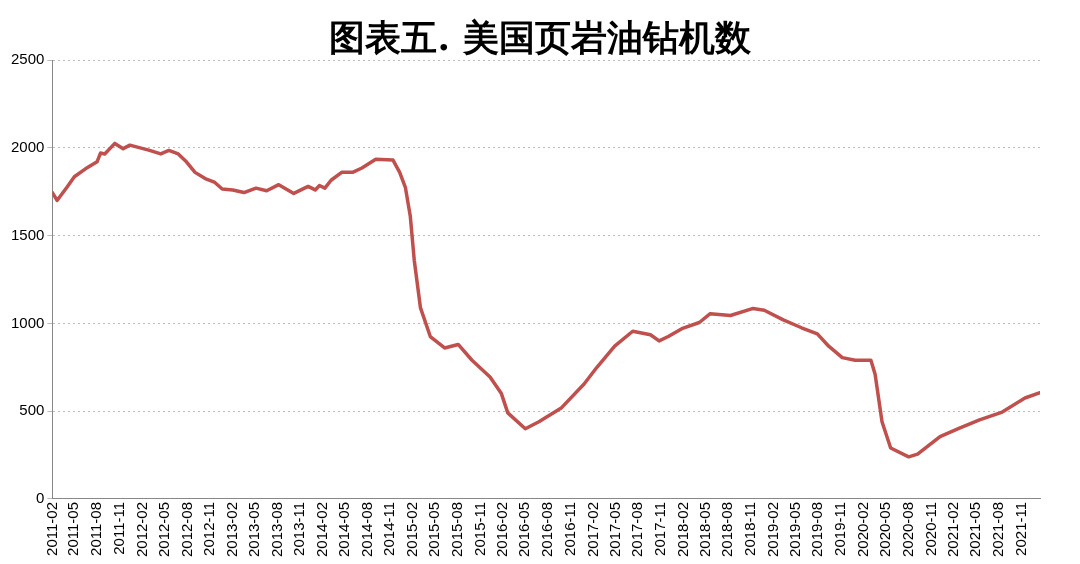  I want to click on x-tick-label: 2014-08, so click(366, 529).